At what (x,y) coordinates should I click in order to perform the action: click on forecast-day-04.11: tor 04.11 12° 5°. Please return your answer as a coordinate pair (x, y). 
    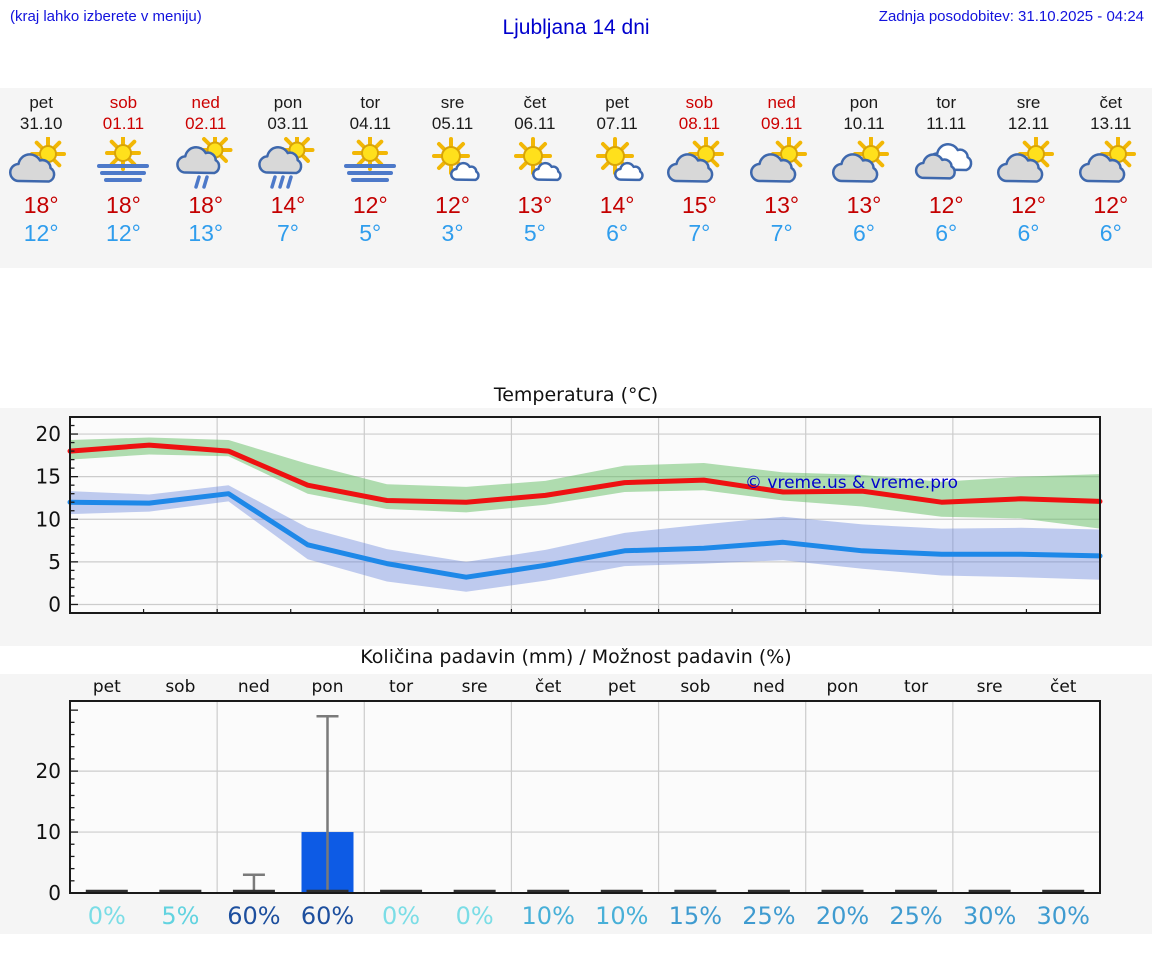
    Looking at the image, I should click on (370, 178).